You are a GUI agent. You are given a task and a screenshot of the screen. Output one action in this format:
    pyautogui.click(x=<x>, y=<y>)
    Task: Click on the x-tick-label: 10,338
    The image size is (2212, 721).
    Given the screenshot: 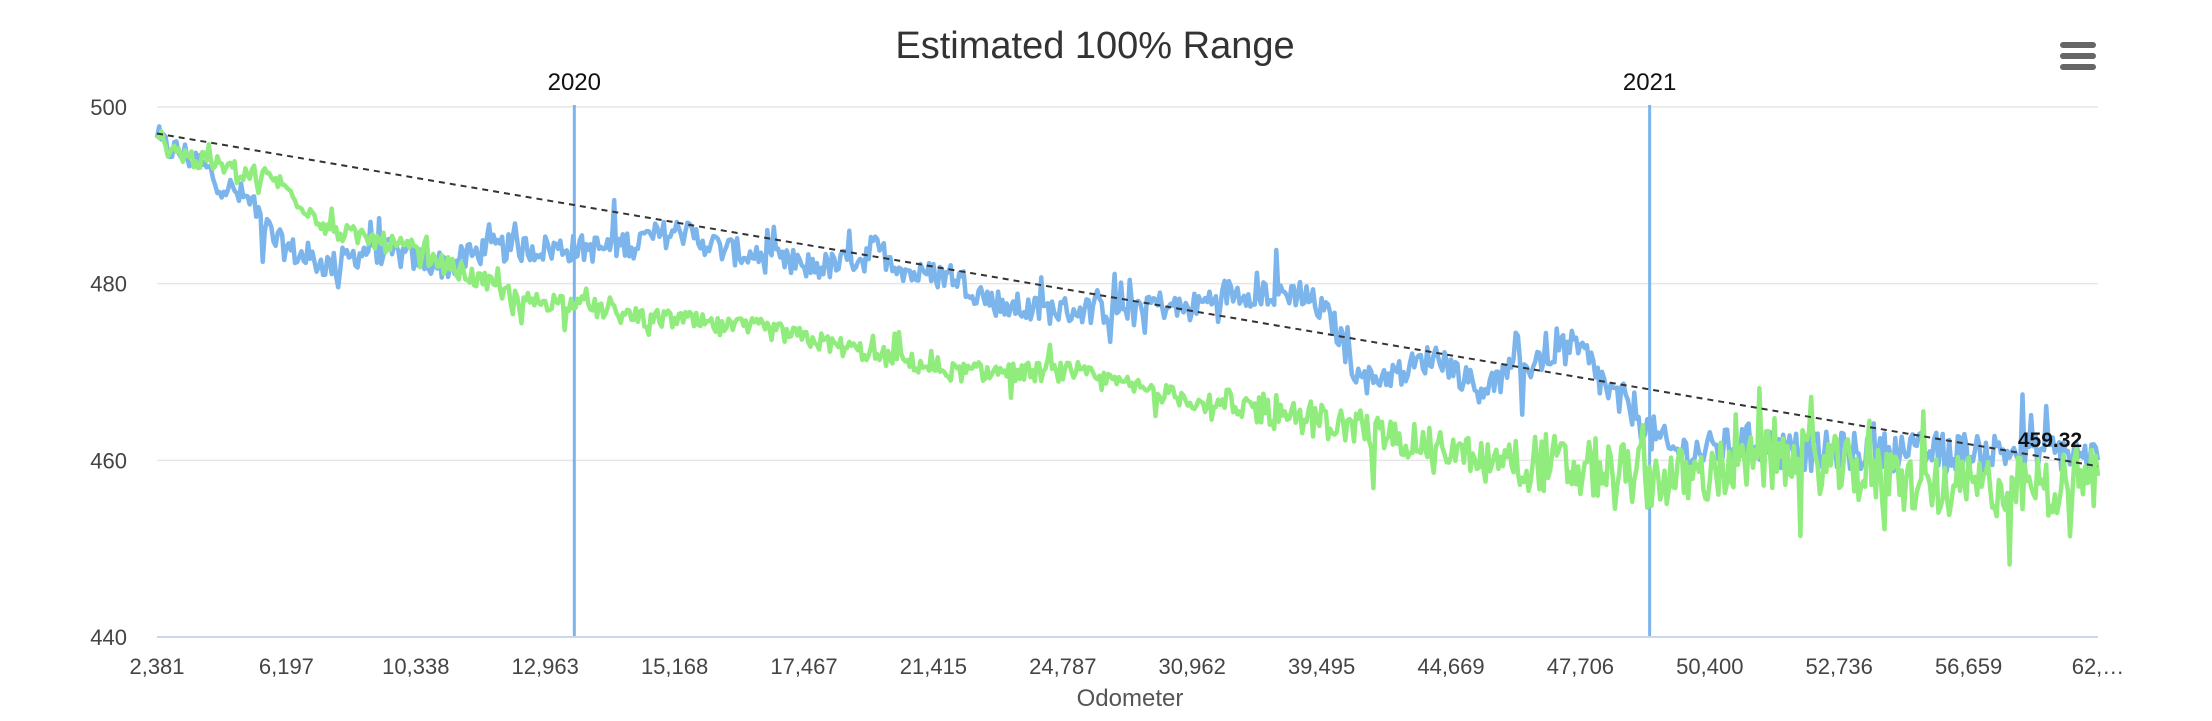 What is the action you would take?
    pyautogui.click(x=415, y=666)
    